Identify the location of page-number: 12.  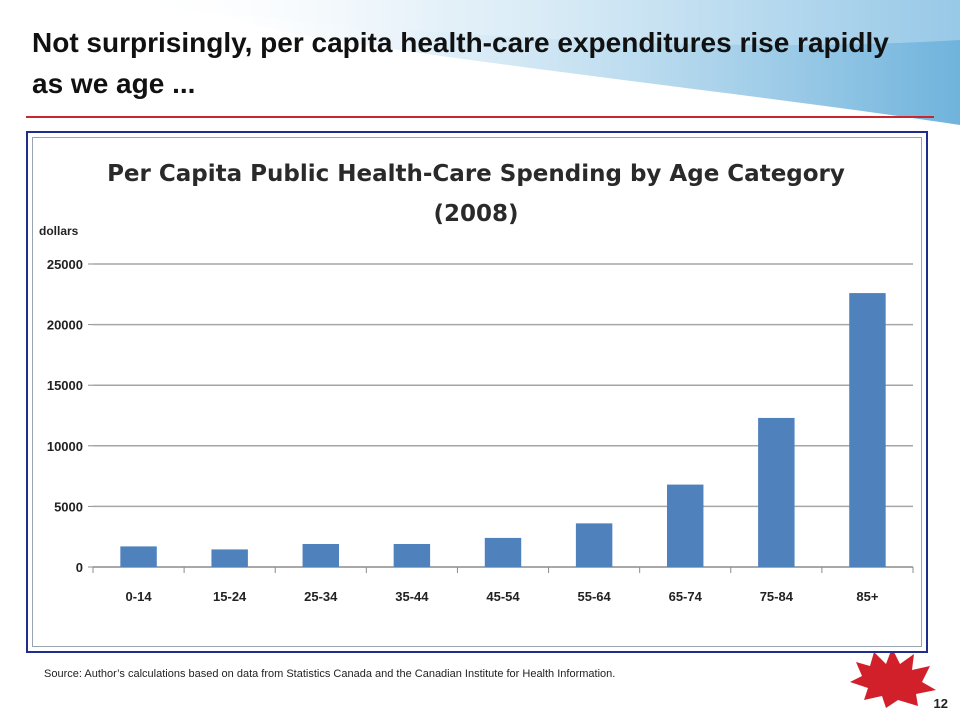
(940, 703).